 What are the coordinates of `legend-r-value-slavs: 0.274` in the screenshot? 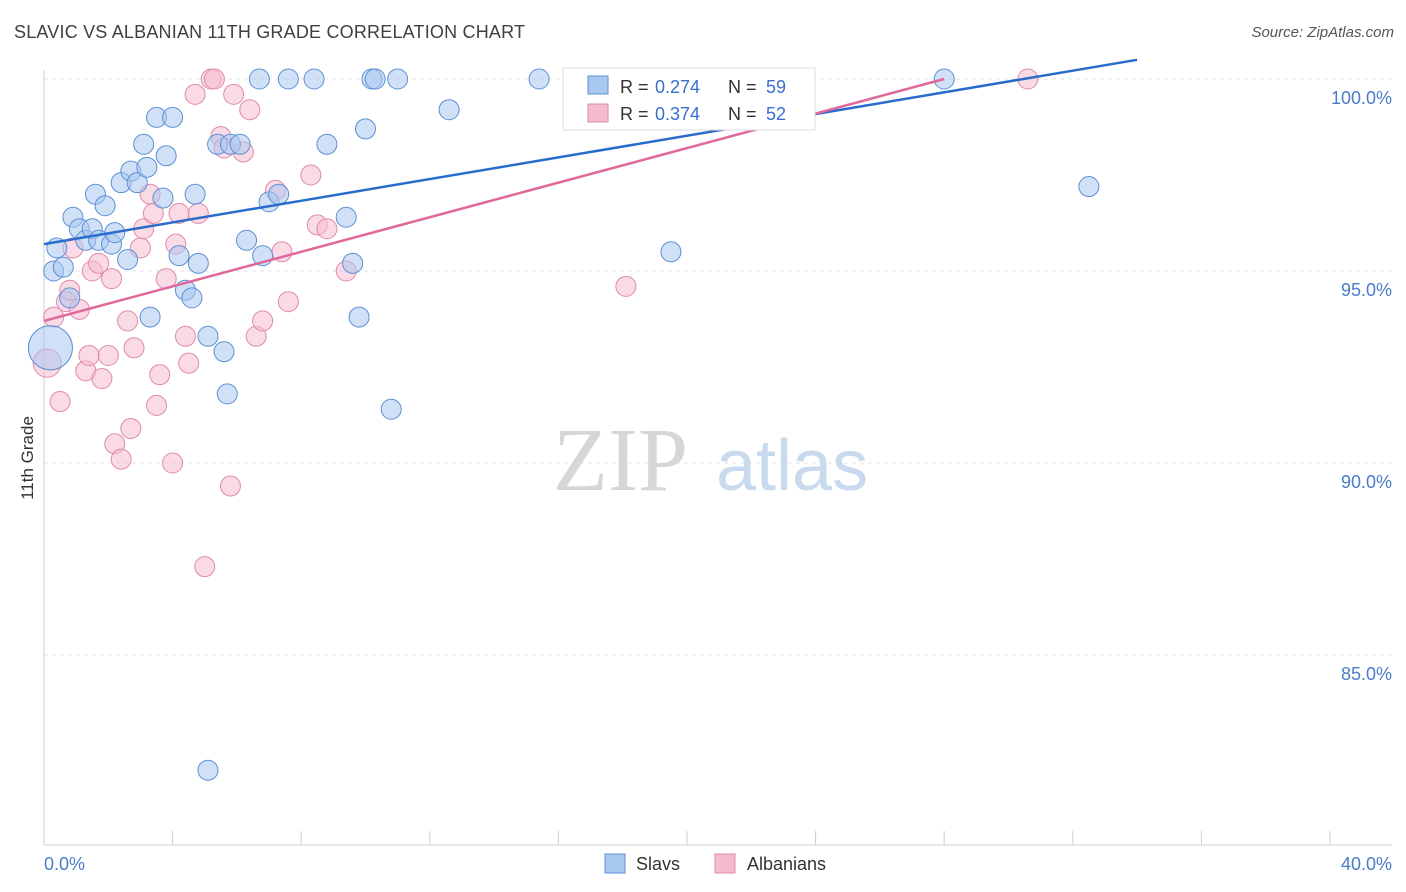 It's located at (677, 87).